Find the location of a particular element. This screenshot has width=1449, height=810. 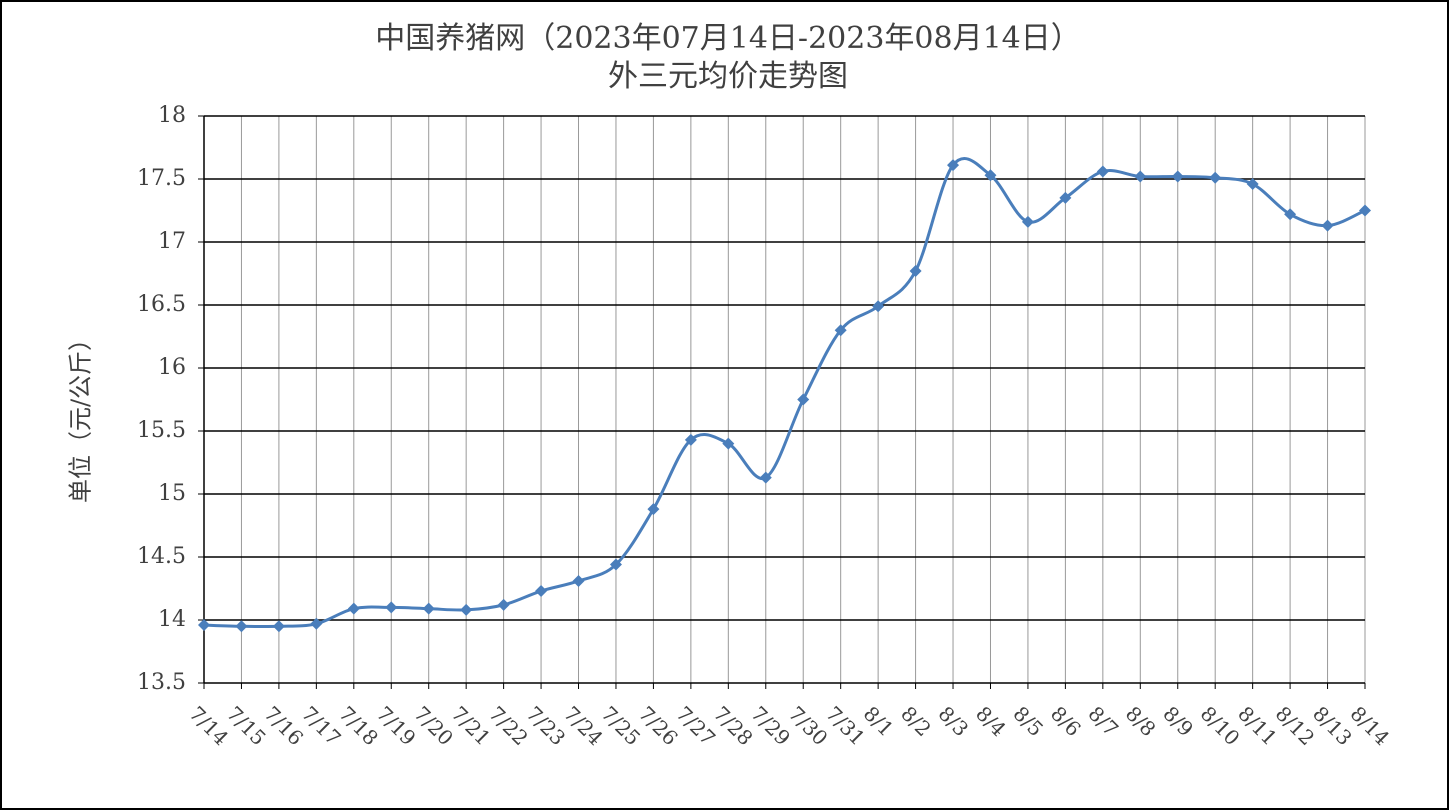

y-tick-label: 14 is located at coordinates (172, 619).